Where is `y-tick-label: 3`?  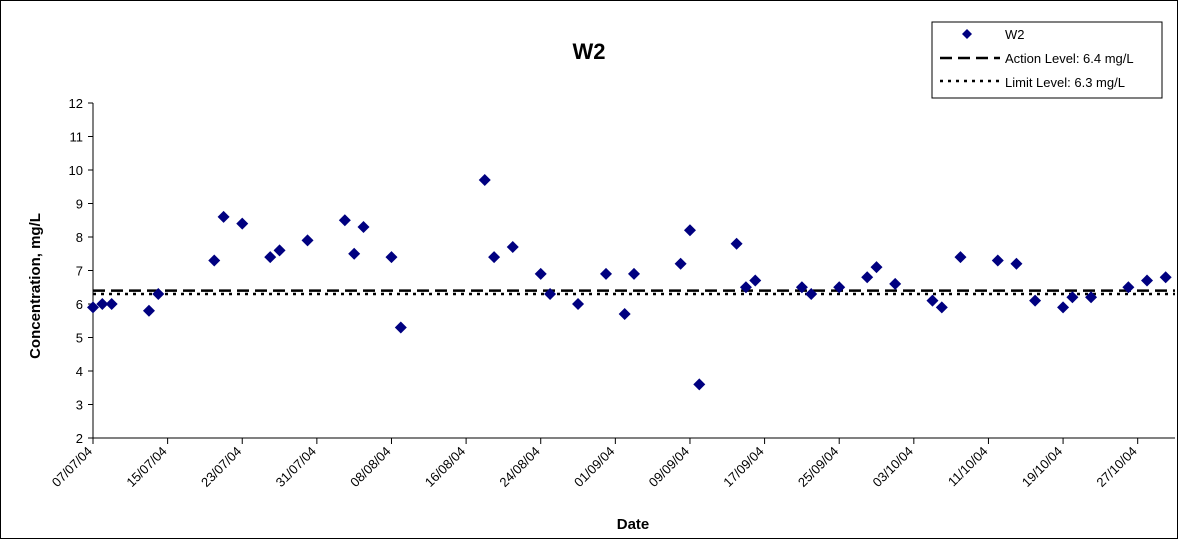 y-tick-label: 3 is located at coordinates (79, 405).